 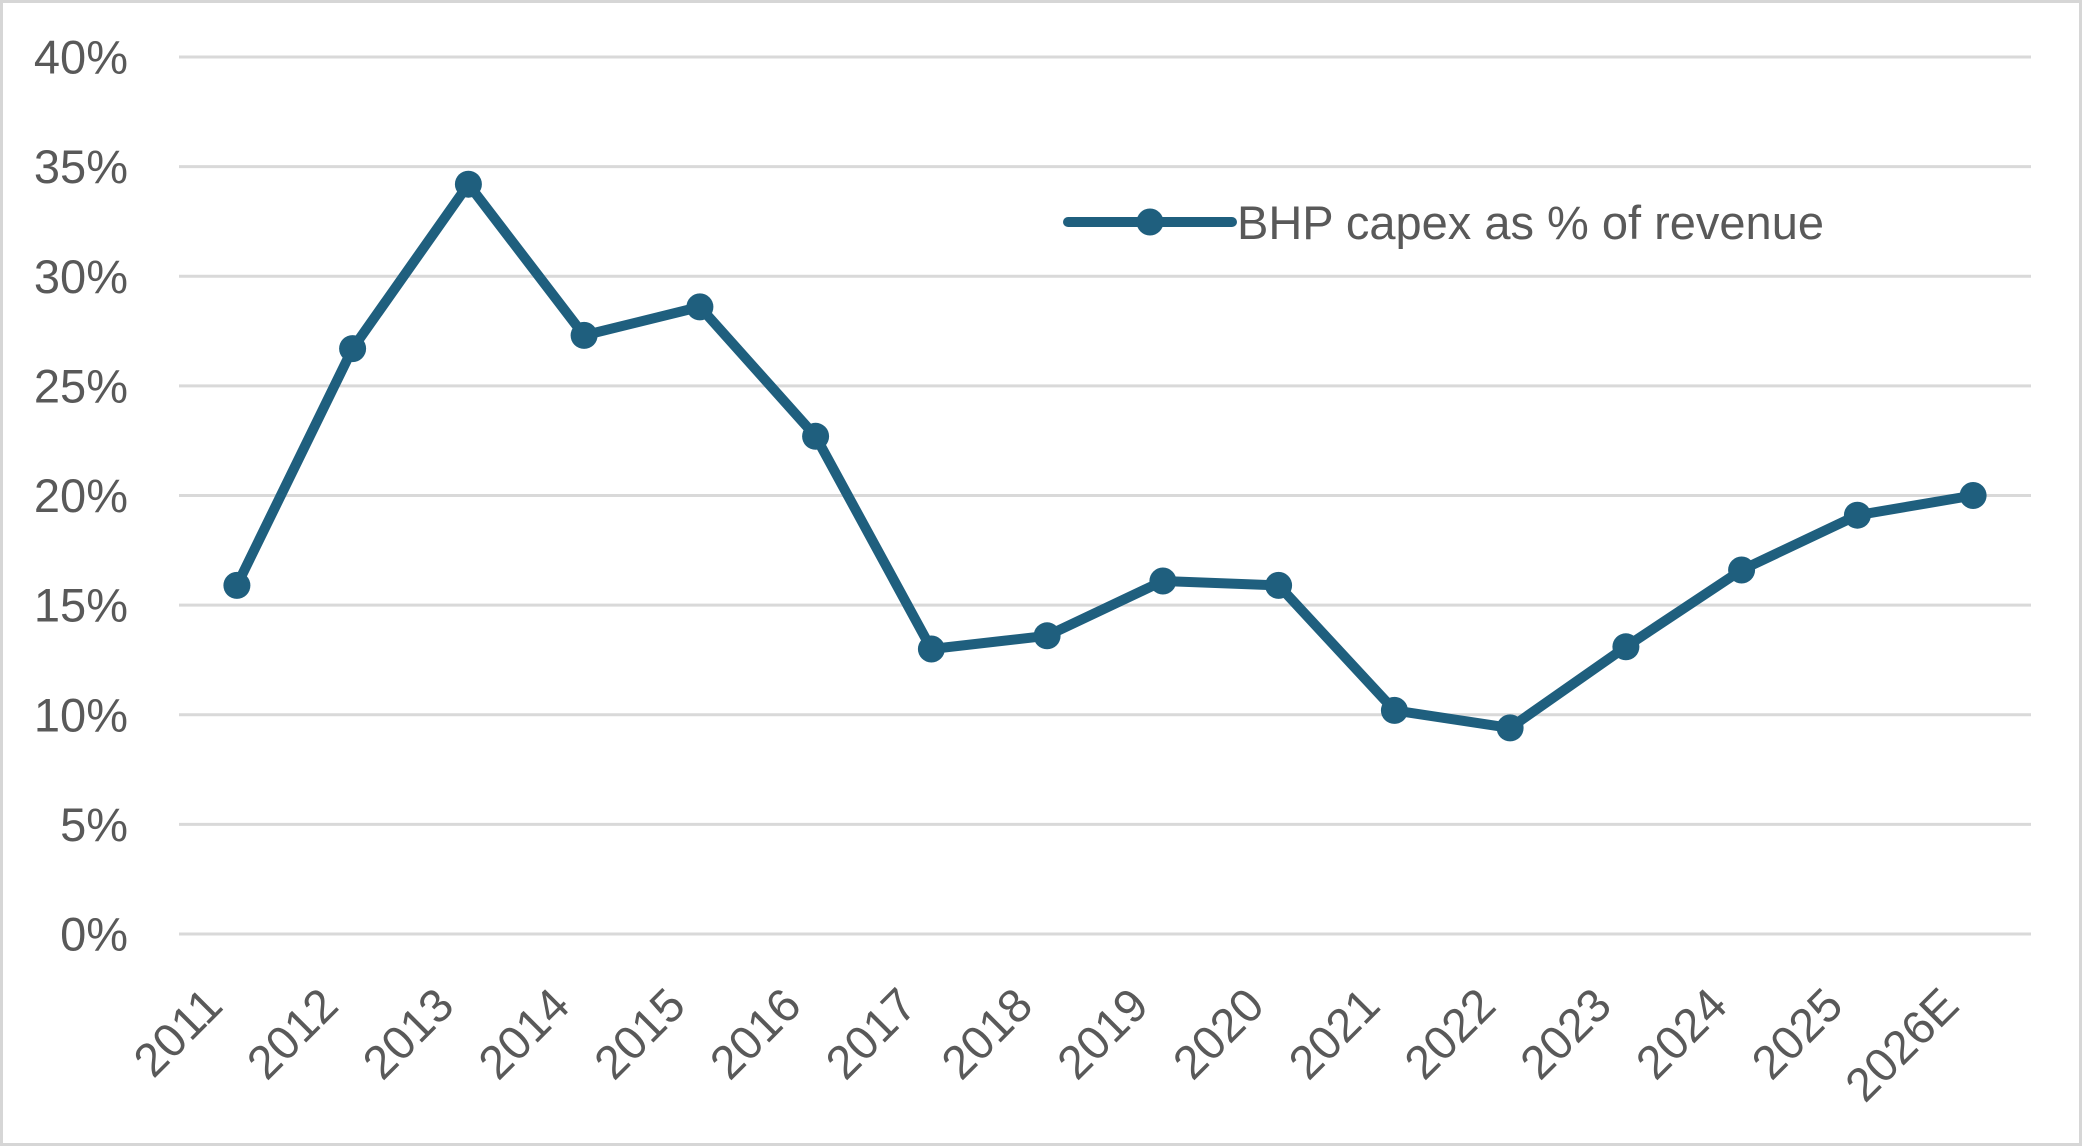 What do you see at coordinates (816, 436) in the screenshot?
I see `data-point-2016` at bounding box center [816, 436].